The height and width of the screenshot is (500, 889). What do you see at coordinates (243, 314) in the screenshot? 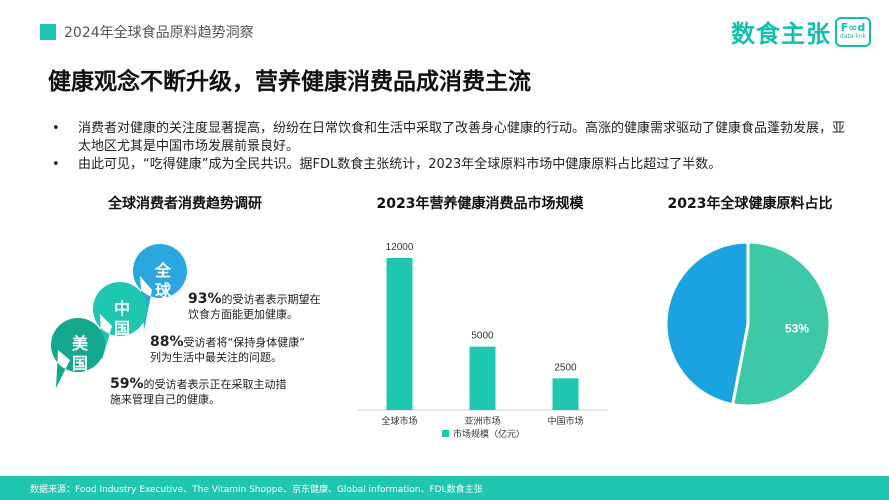
I see `stat-text-line2: 饮食方面能更加健康。` at bounding box center [243, 314].